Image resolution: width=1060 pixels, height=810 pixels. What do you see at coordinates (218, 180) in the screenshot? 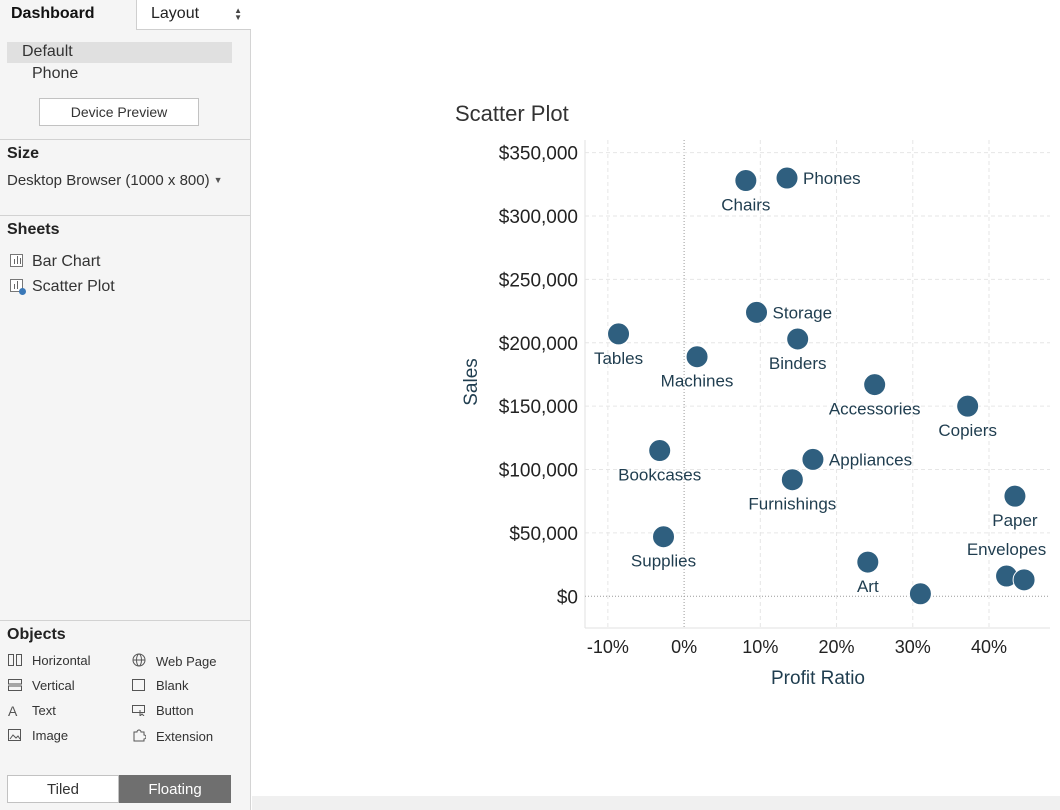
I see `chevron-down-icon: ▼` at bounding box center [218, 180].